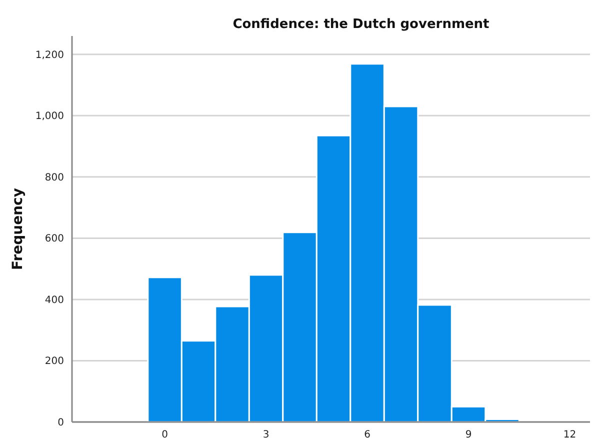 This screenshot has height=438, width=600. I want to click on x-tick-label: 0, so click(165, 434).